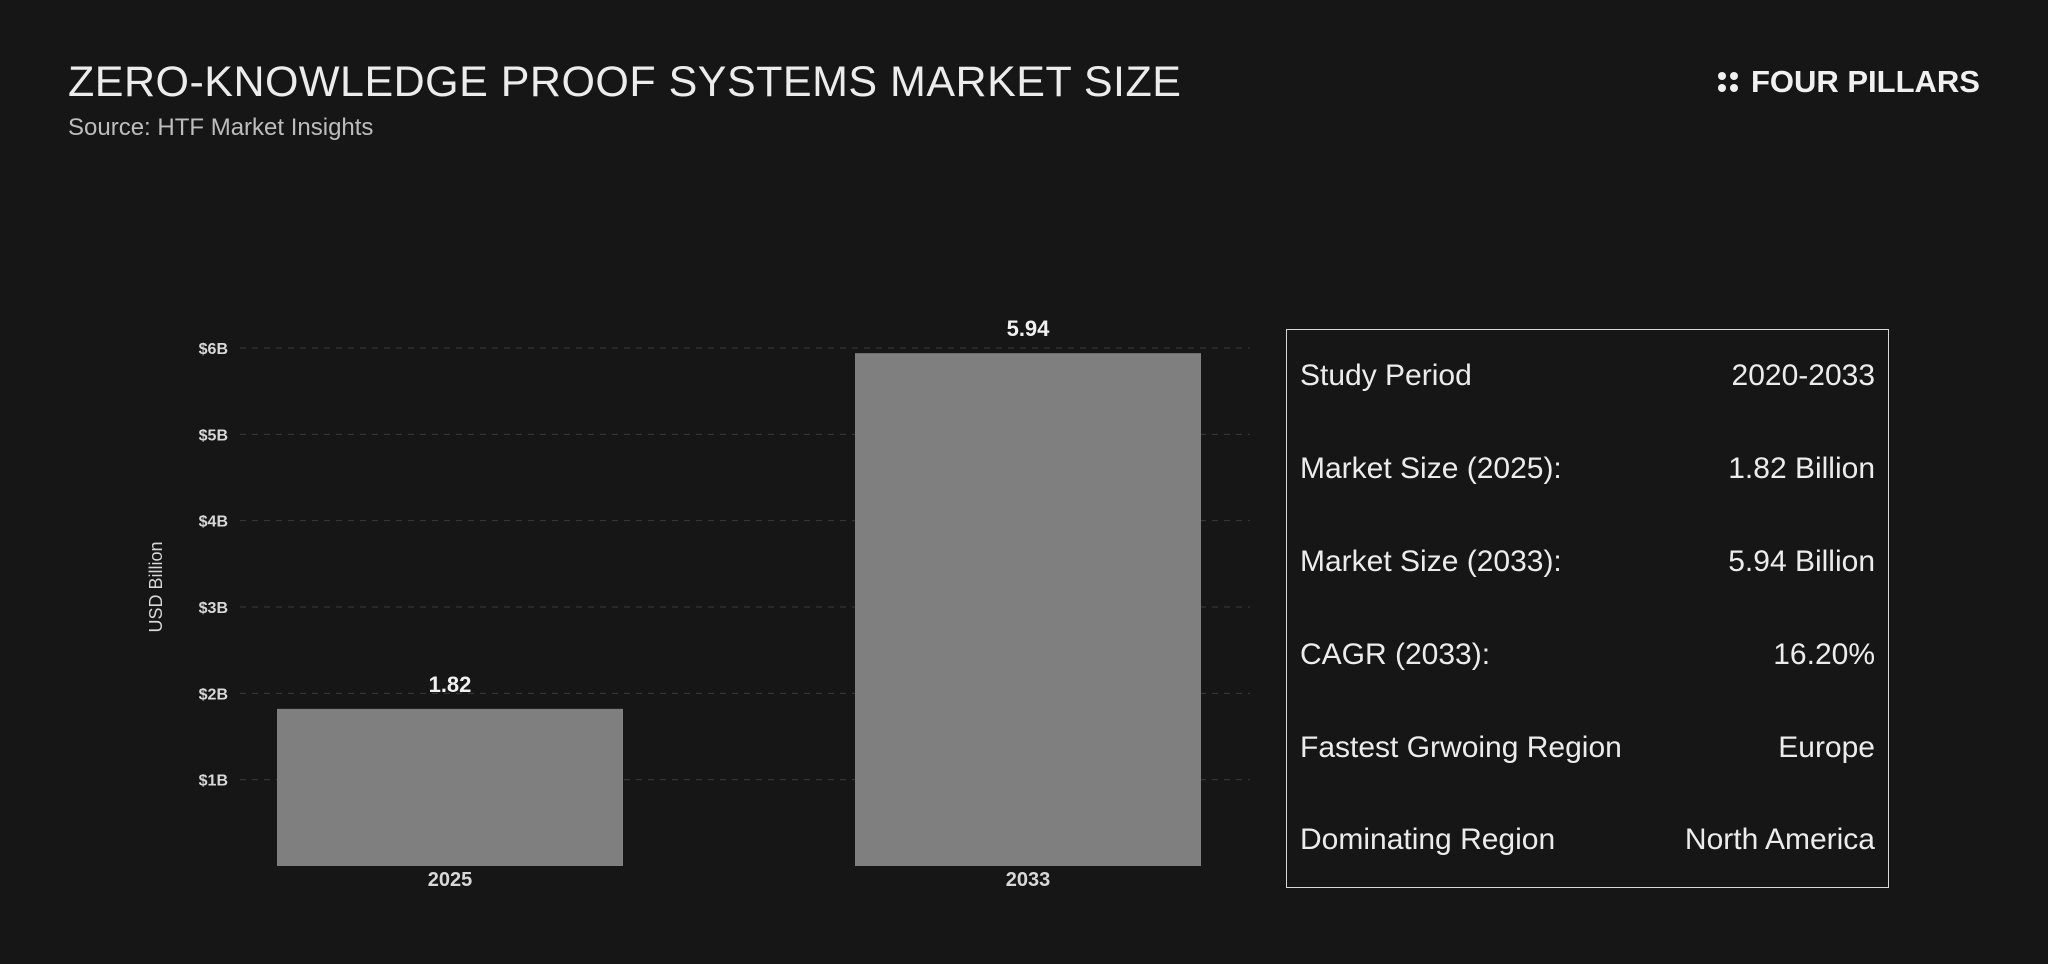 The image size is (2048, 964). What do you see at coordinates (1029, 328) in the screenshot?
I see `data-label: 5.94` at bounding box center [1029, 328].